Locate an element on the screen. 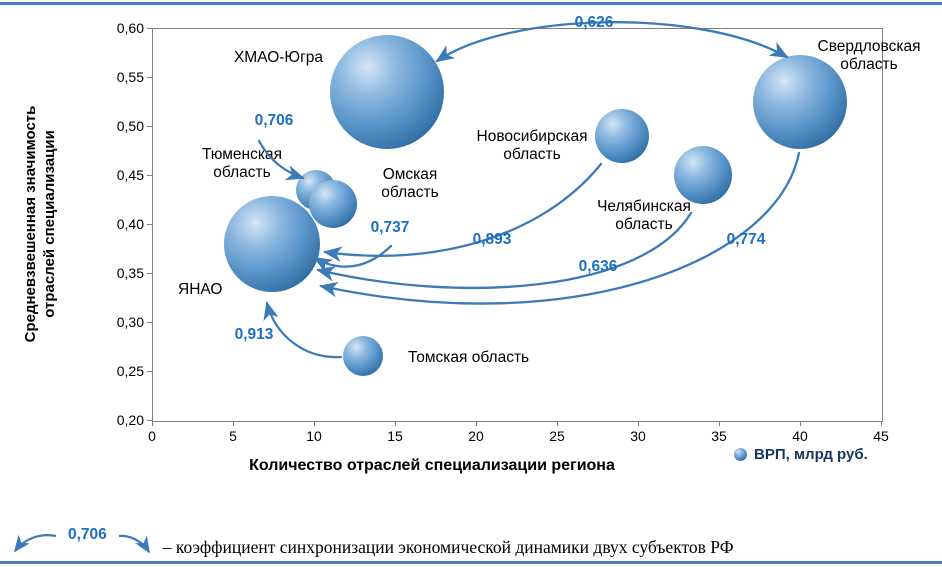 This screenshot has height=567, width=942. sync-coefficient-label: 0,774 is located at coordinates (746, 239).